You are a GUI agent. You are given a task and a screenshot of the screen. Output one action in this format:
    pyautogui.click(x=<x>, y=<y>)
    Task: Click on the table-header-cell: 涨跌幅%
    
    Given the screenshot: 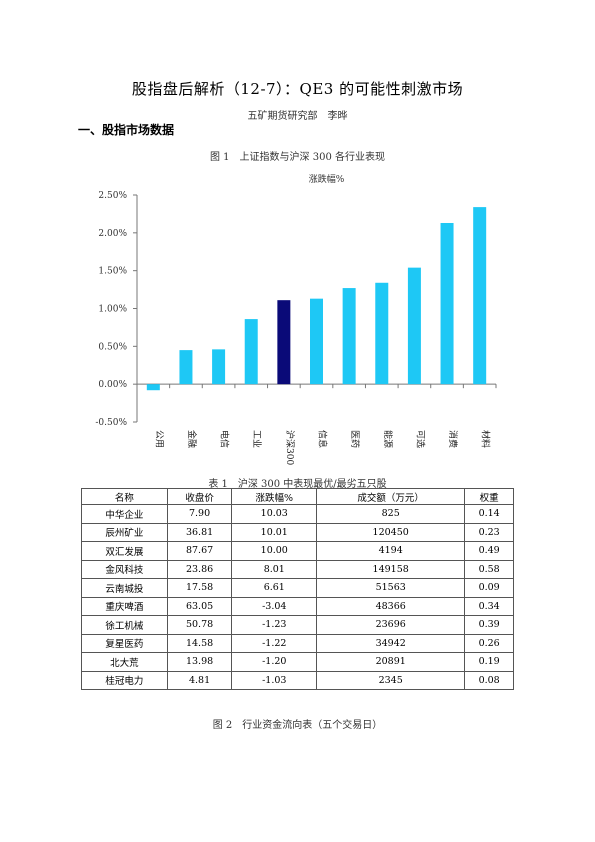 What is the action you would take?
    pyautogui.click(x=274, y=497)
    